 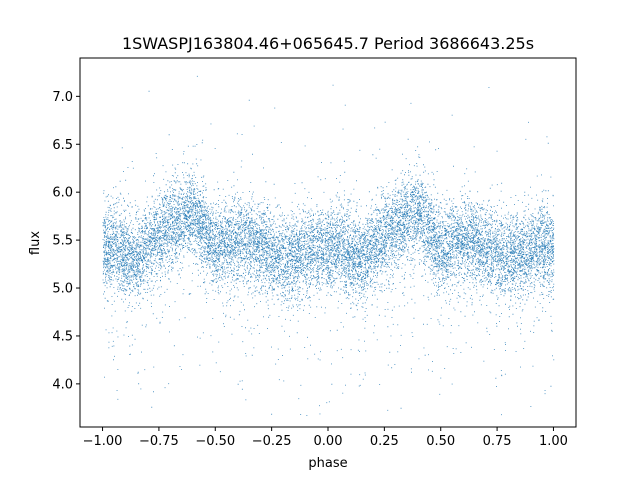 I want to click on x-tick-label: −0.25, so click(x=272, y=441).